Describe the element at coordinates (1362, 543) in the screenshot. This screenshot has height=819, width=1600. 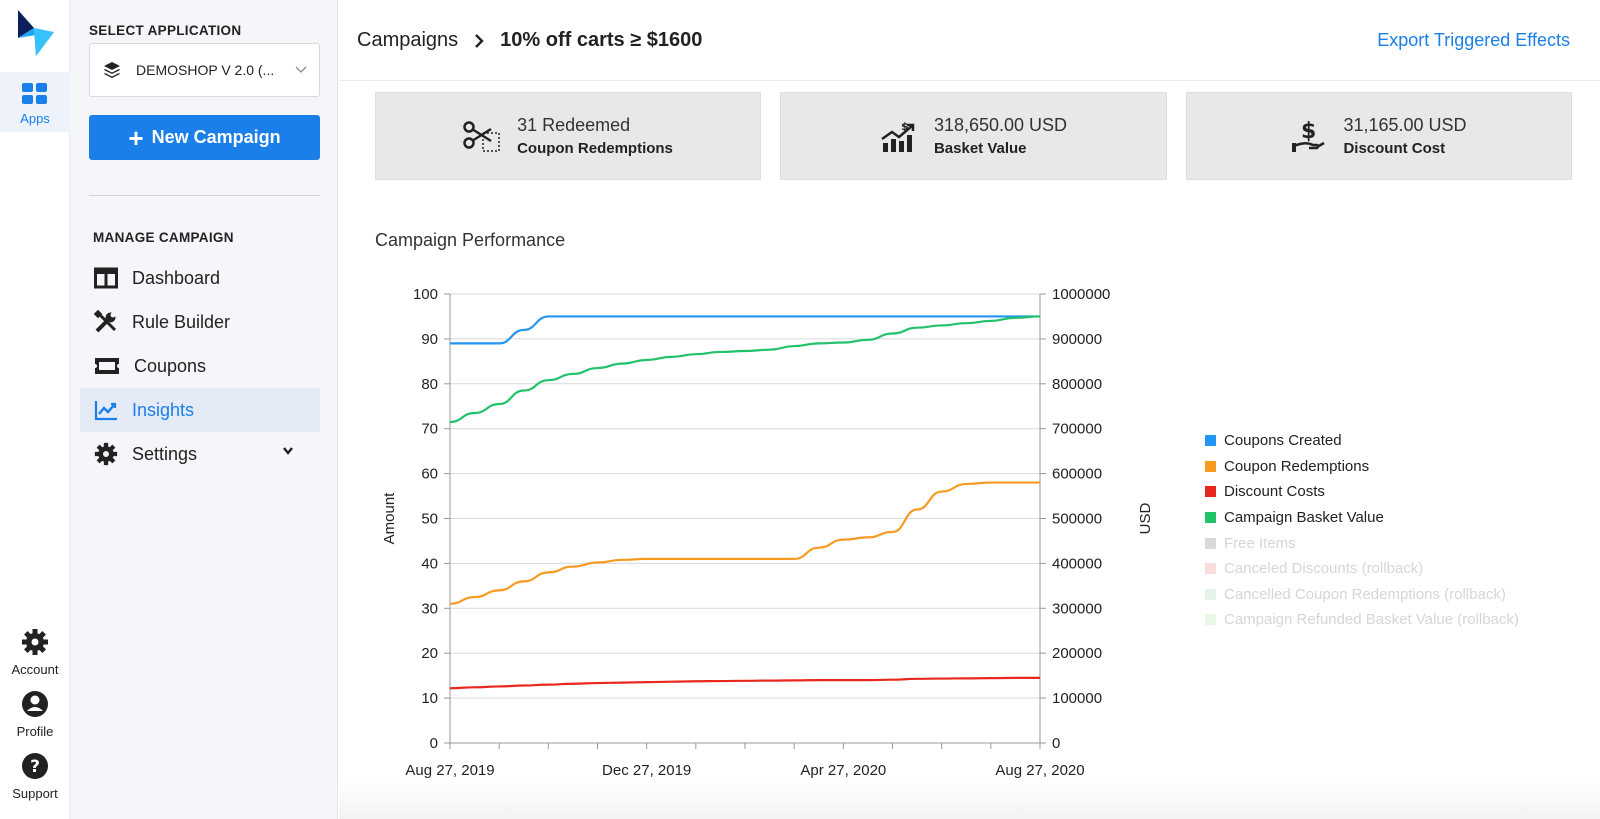
I see `legend-item: Free Items` at that location.